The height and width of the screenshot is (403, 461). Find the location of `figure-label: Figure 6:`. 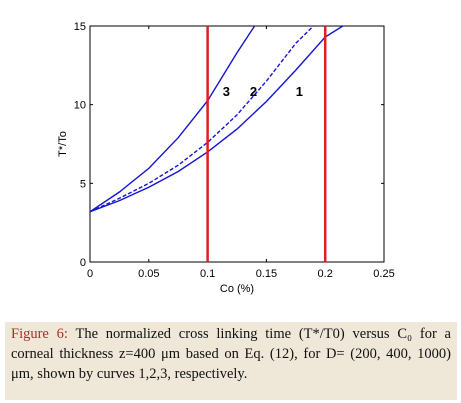

figure-label: Figure 6: is located at coordinates (39, 334).